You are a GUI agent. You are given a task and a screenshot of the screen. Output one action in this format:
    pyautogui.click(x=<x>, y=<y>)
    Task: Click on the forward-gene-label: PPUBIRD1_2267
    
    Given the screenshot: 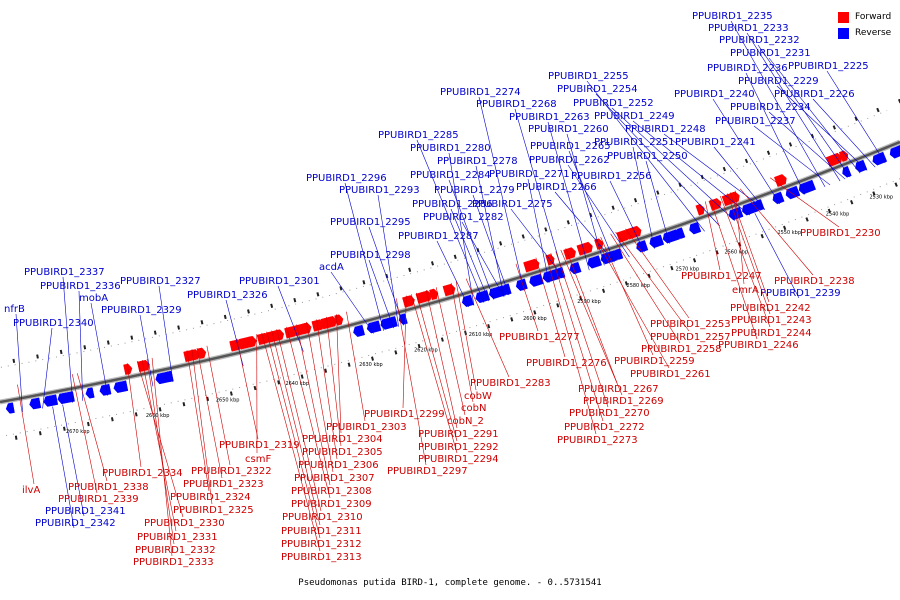 What is the action you would take?
    pyautogui.click(x=618, y=389)
    